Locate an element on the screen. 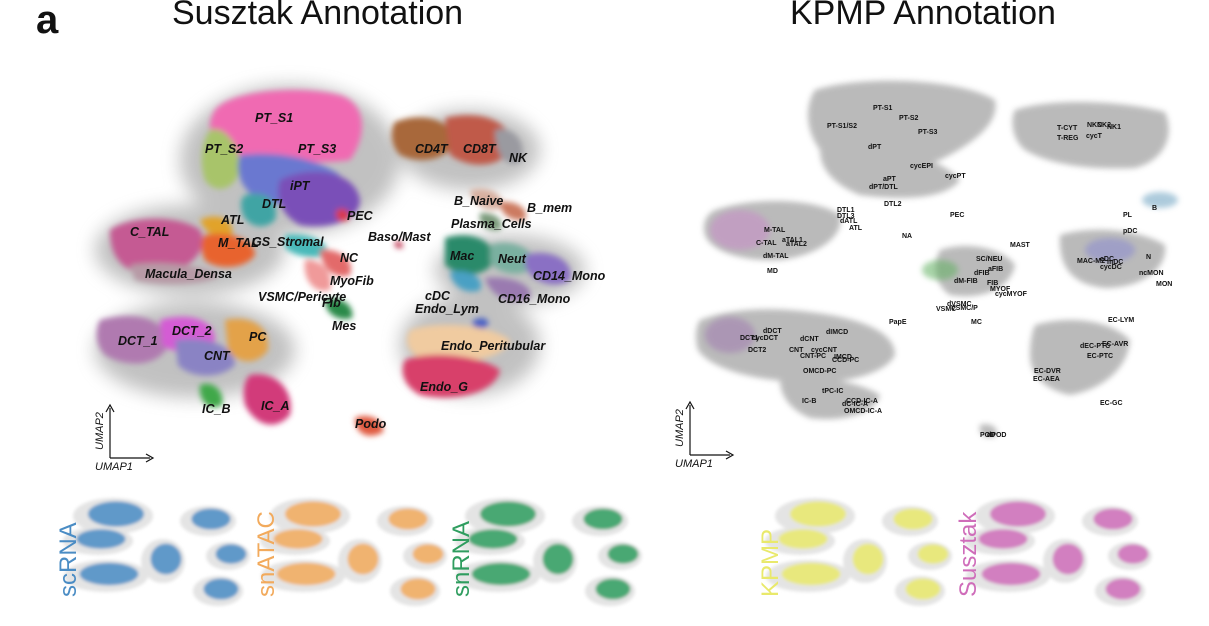 This screenshot has width=1209, height=626. kpmp-label-14: PEC is located at coordinates (957, 215).